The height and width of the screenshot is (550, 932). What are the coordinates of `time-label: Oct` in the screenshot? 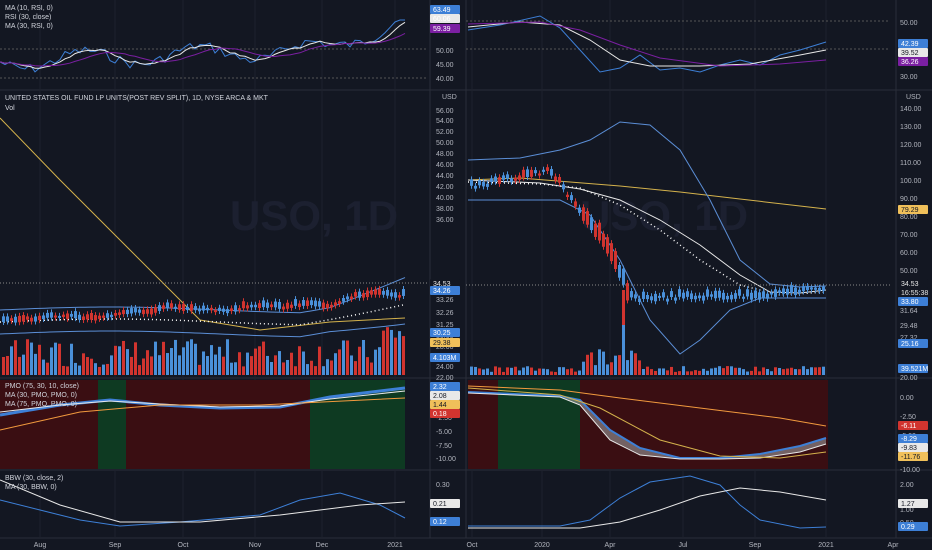 It's located at (472, 545).